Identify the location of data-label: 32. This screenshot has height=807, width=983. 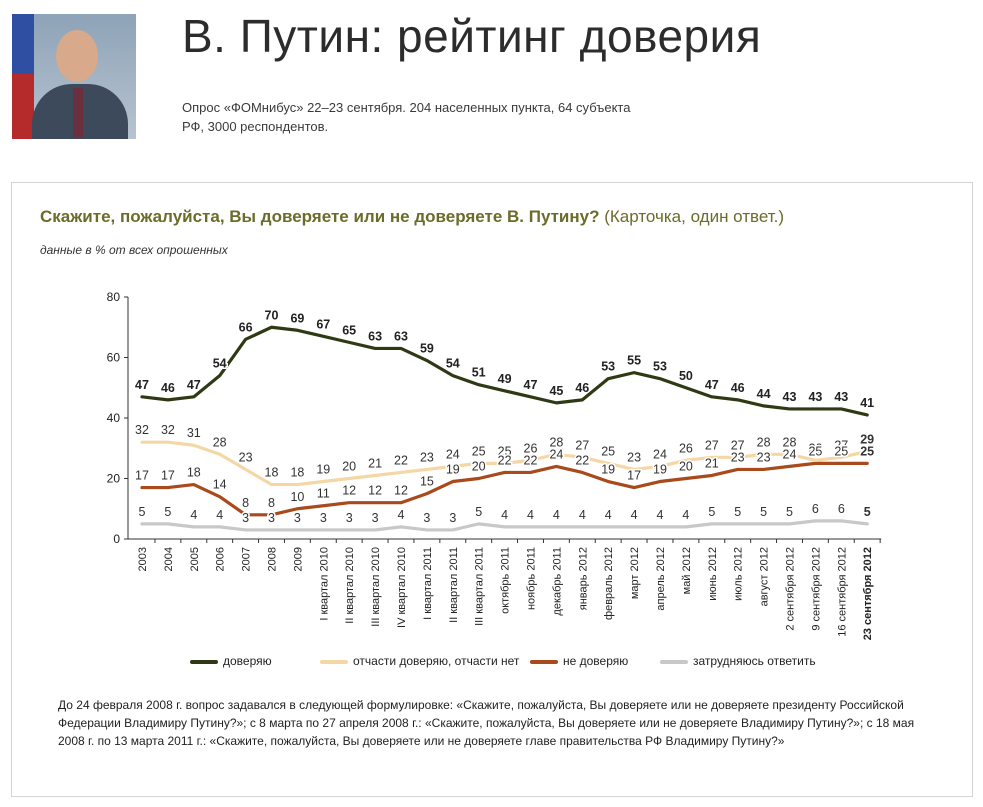
(142, 430).